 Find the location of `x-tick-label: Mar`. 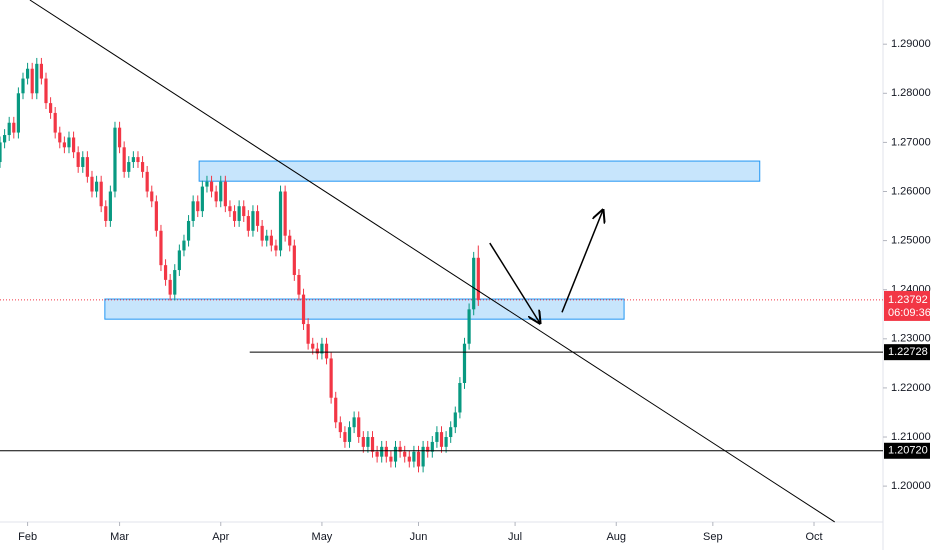

x-tick-label: Mar is located at coordinates (119, 537).